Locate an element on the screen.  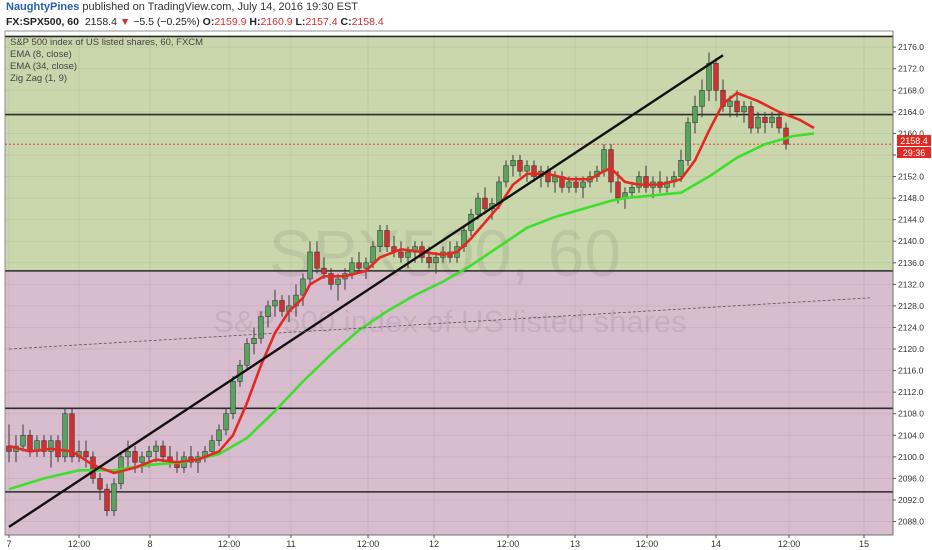
price-tick-label: 2124.0 is located at coordinates (911, 327).